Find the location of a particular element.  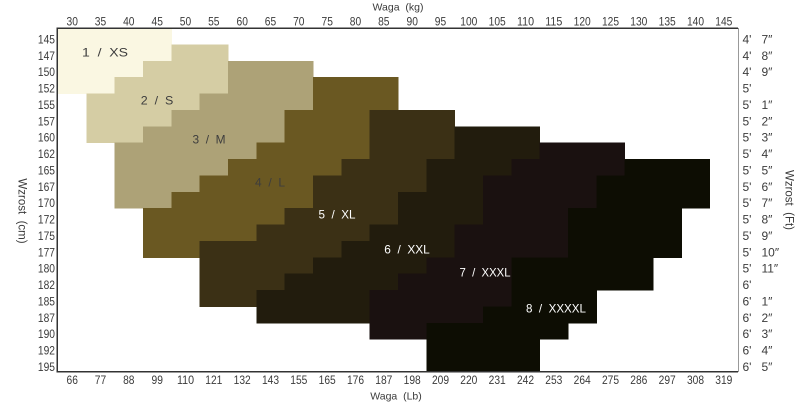

svg-text: 5' 5″ is located at coordinates (758, 170).